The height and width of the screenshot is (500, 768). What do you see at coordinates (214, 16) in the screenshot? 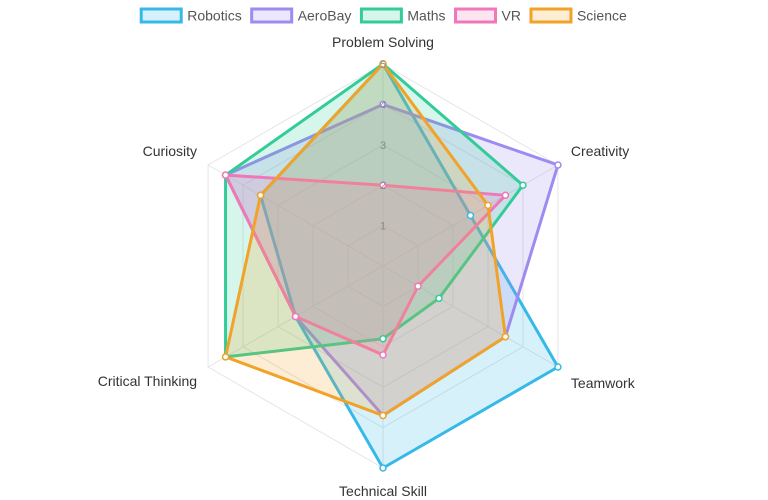
I see `legend-label-robotics: Robotics` at bounding box center [214, 16].